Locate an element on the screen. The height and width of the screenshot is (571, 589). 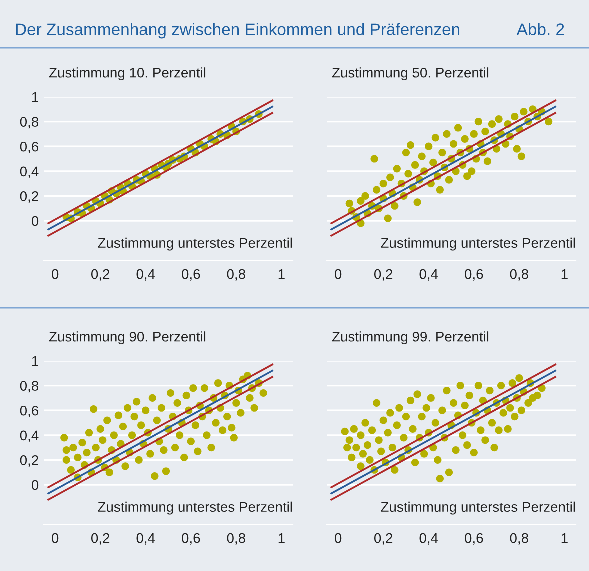
y-axis-title: Zustimmung 10. Perzentil is located at coordinates (127, 74).